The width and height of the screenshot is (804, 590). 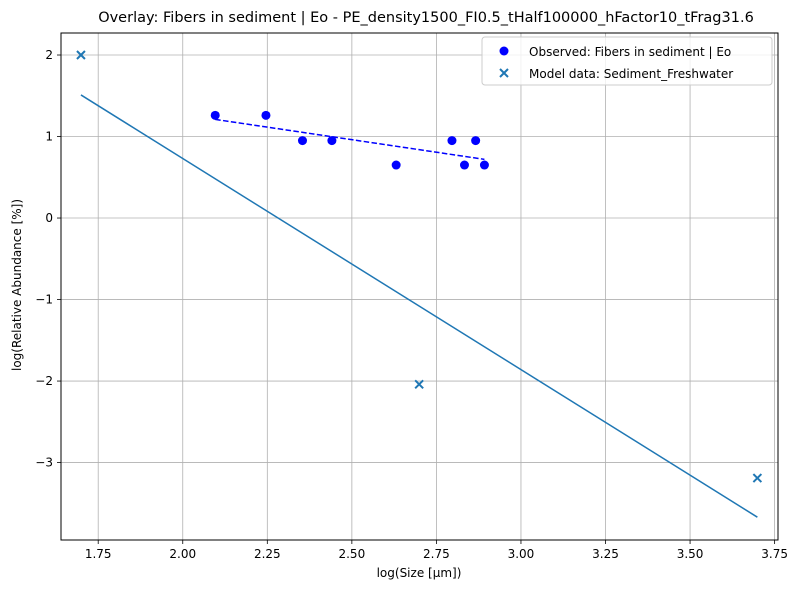 What do you see at coordinates (630, 52) in the screenshot?
I see `legend-label-observed: Observed: Fibers in sediment | Eo` at bounding box center [630, 52].